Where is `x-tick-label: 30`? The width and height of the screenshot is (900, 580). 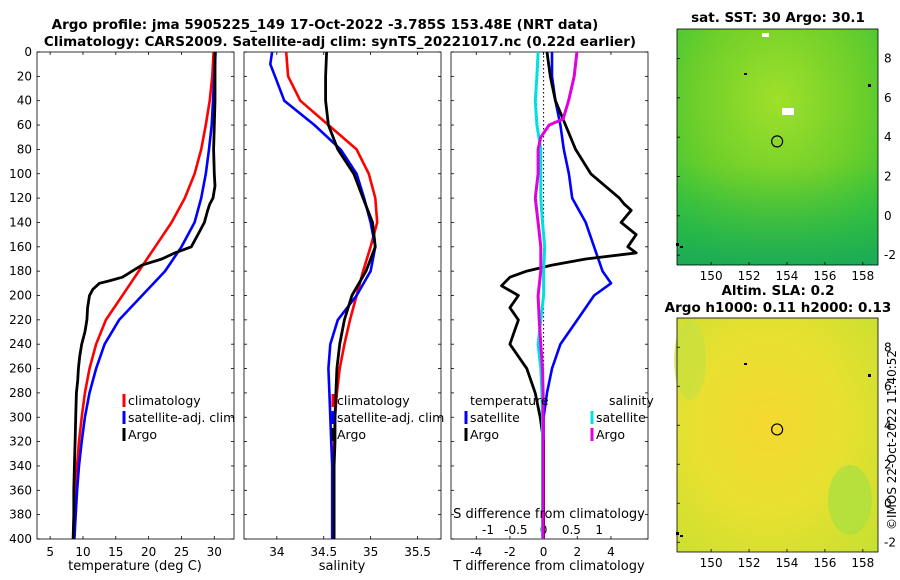
x-tick-label: 30 is located at coordinates (214, 552).